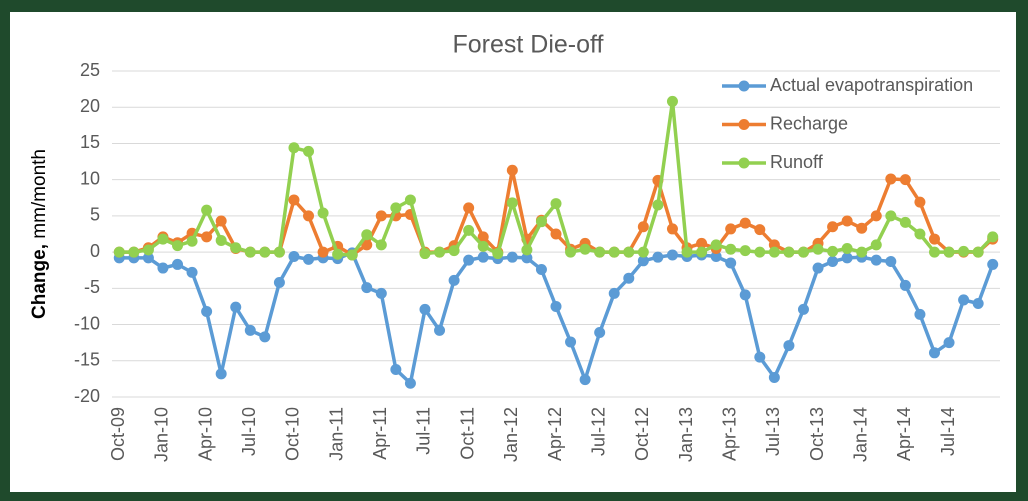  Describe the element at coordinates (642, 434) in the screenshot. I see `x-tick-label: Oct-12` at that location.